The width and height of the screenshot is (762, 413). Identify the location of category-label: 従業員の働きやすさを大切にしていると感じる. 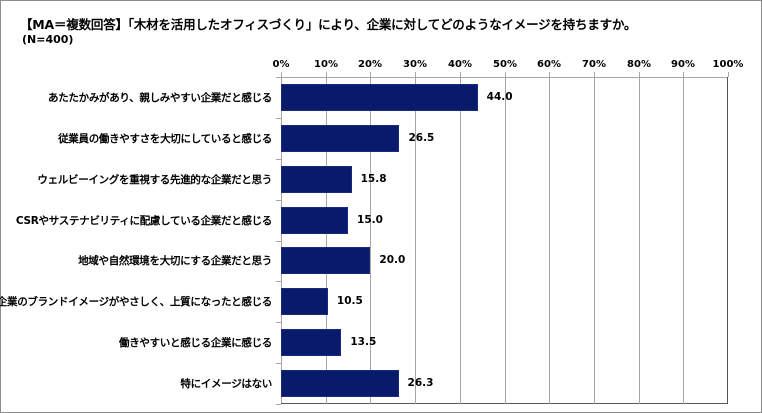
(165, 139).